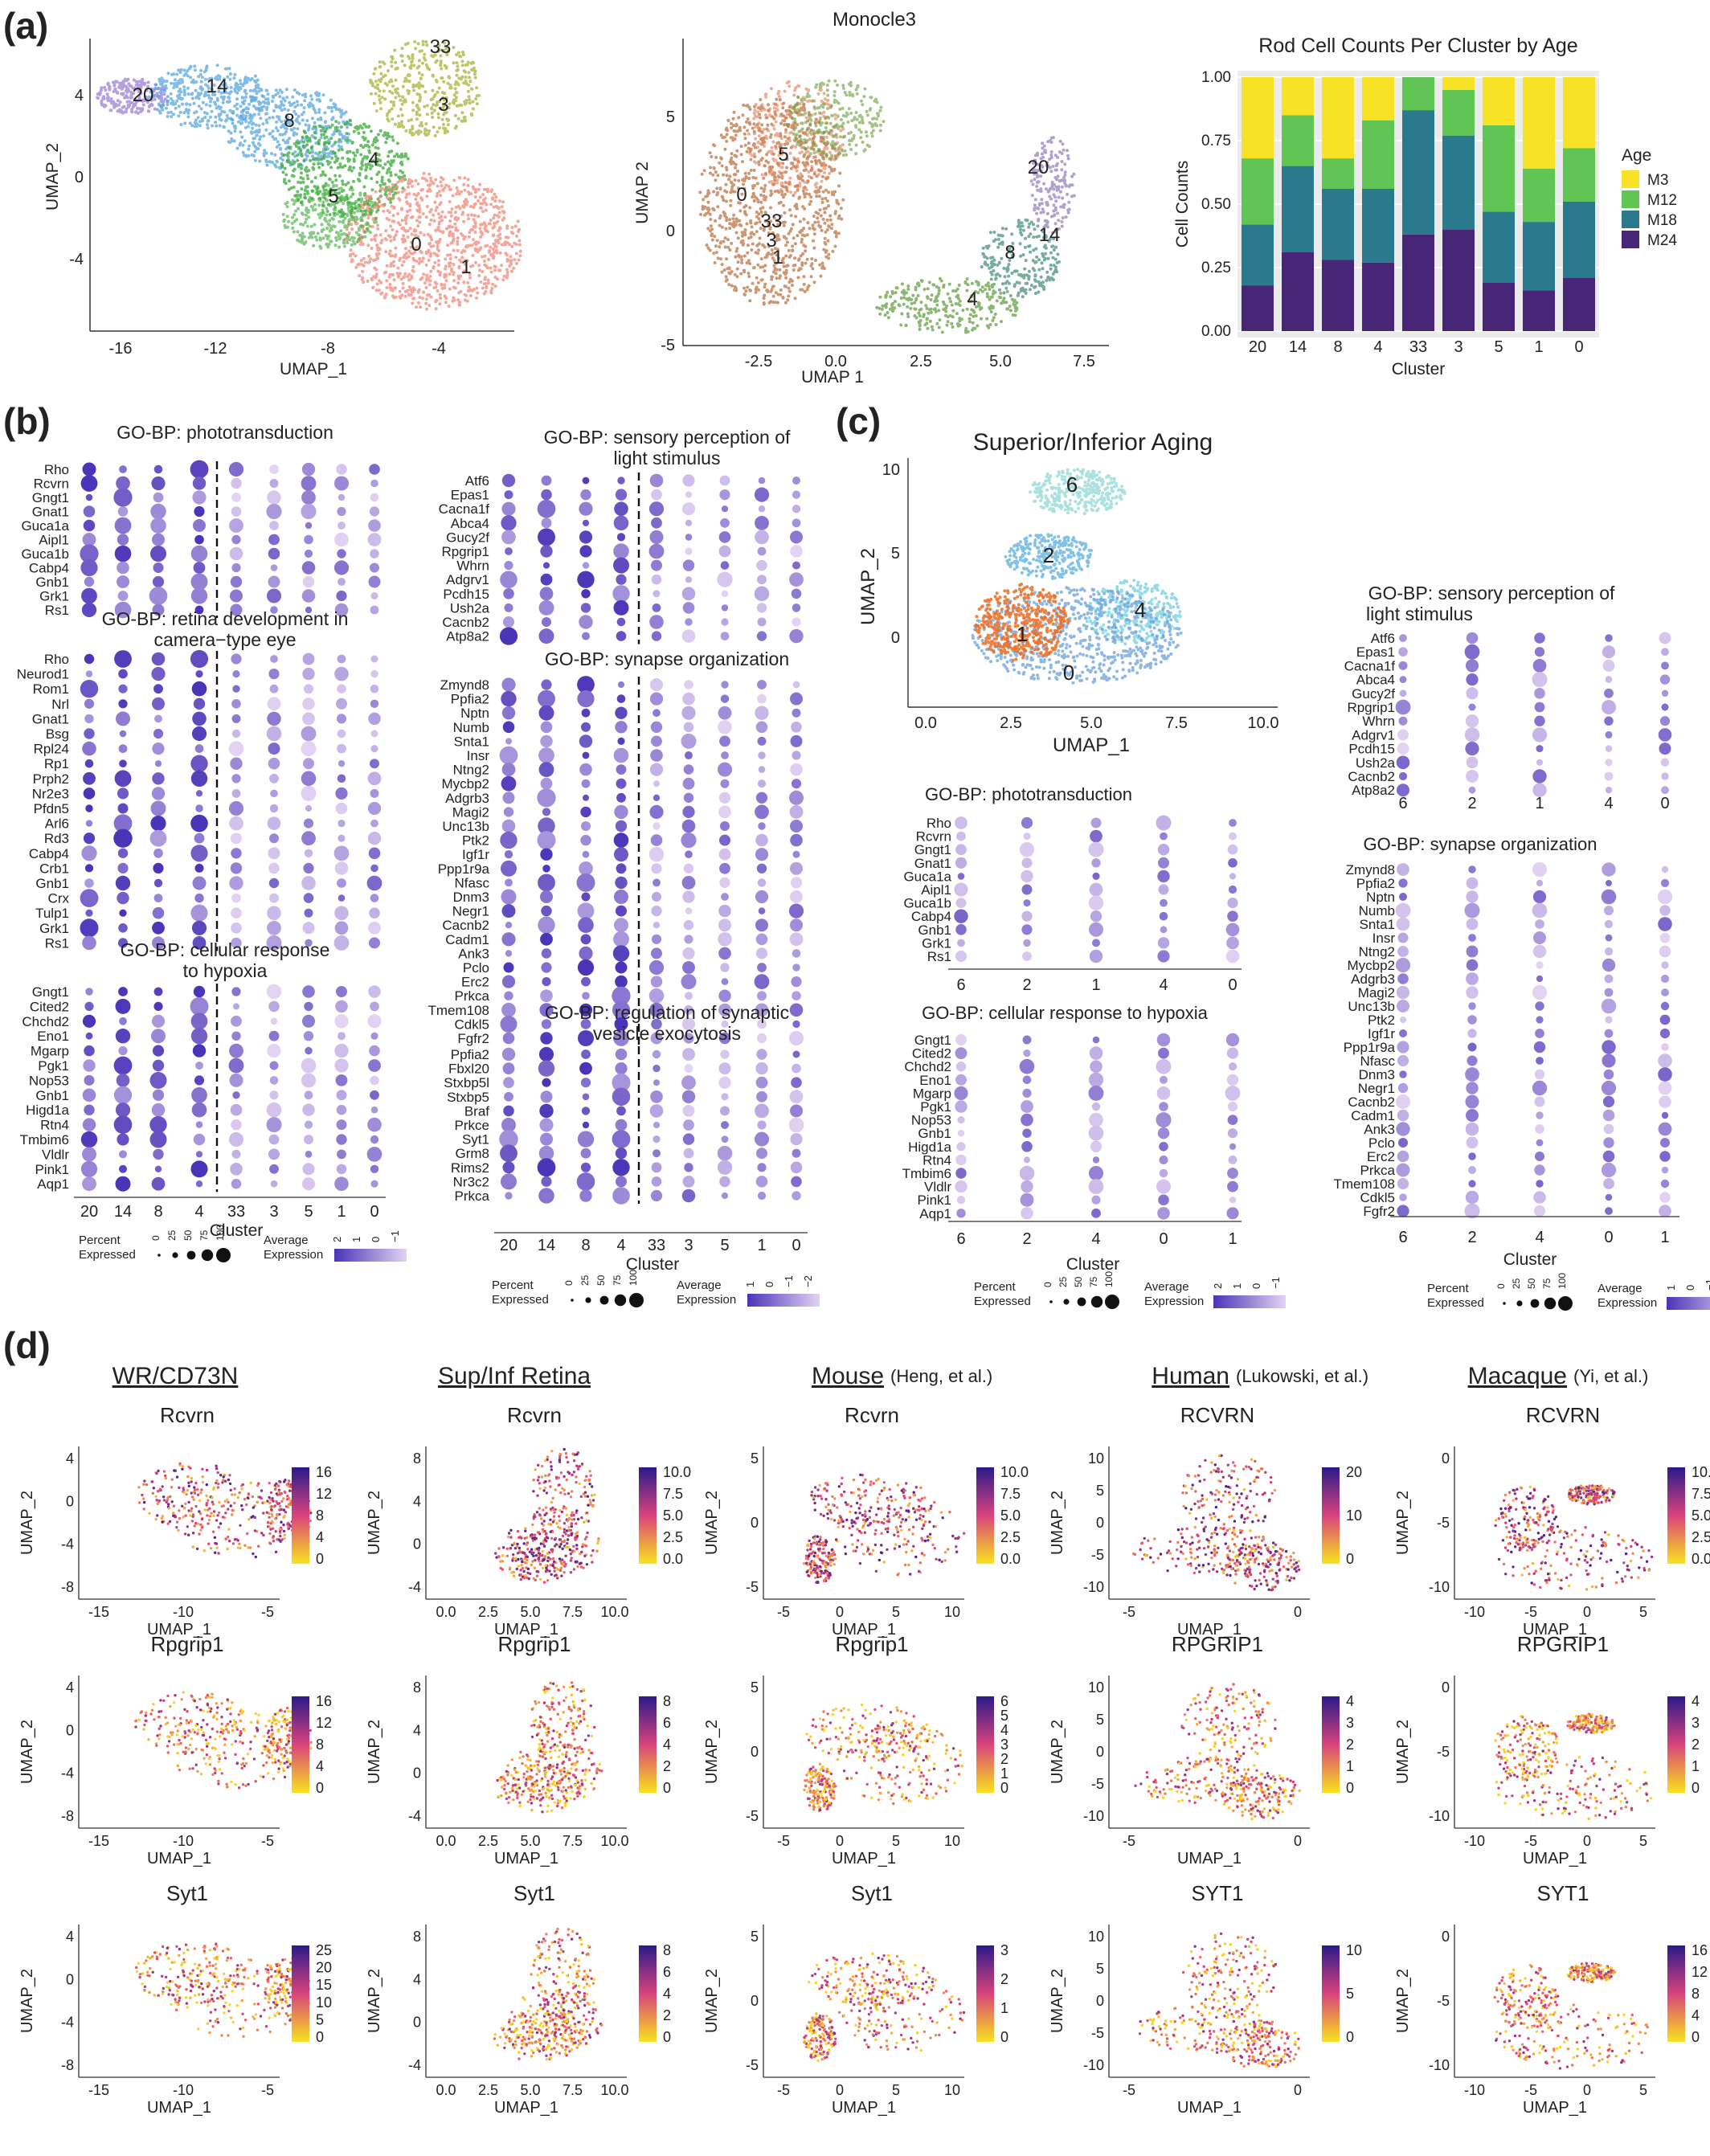 The width and height of the screenshot is (1710, 2156). Describe the element at coordinates (121, 349) in the screenshot. I see `x-tick-label: -16` at that location.